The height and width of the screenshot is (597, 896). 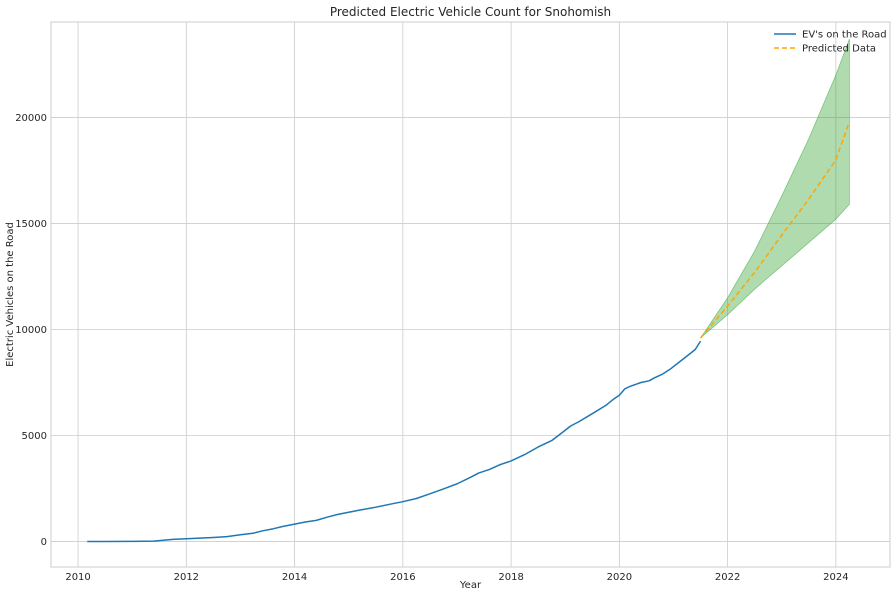 What do you see at coordinates (727, 577) in the screenshot?
I see `x-tick-label: 2022` at bounding box center [727, 577].